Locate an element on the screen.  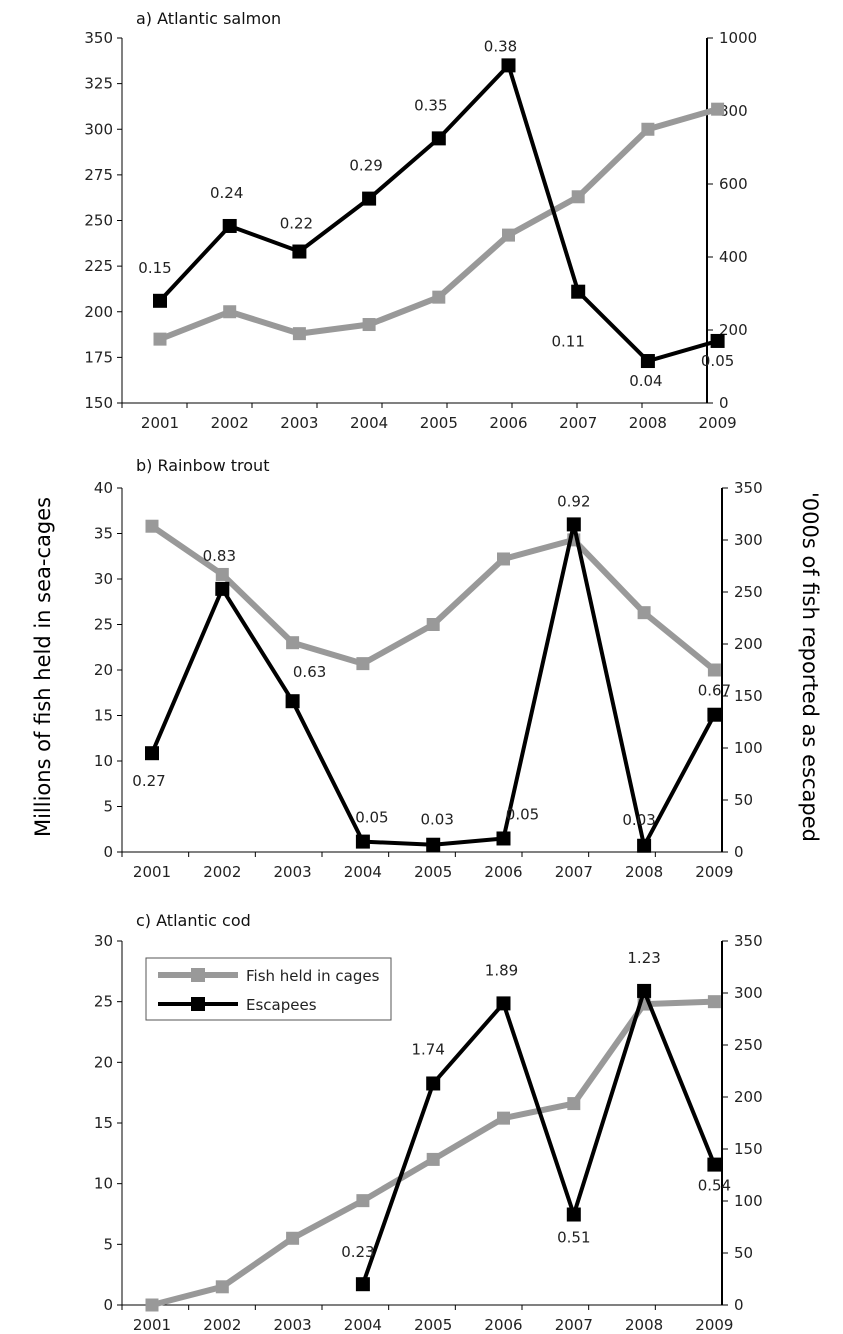
data-label: 0.04 is located at coordinates (645, 381).